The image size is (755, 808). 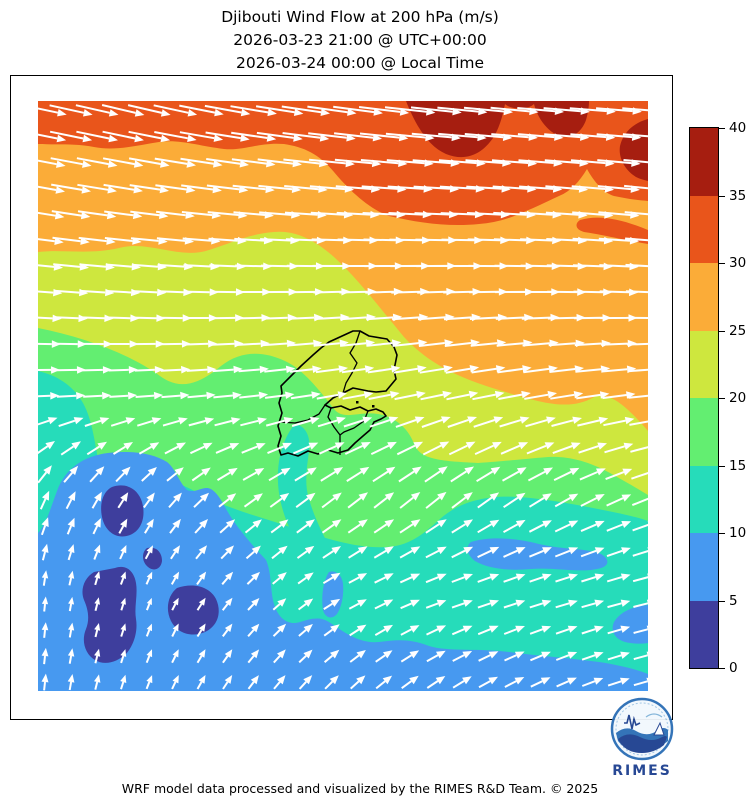 What do you see at coordinates (497, 129) in the screenshot?
I see `contour-region-35-40ms` at bounding box center [497, 129].